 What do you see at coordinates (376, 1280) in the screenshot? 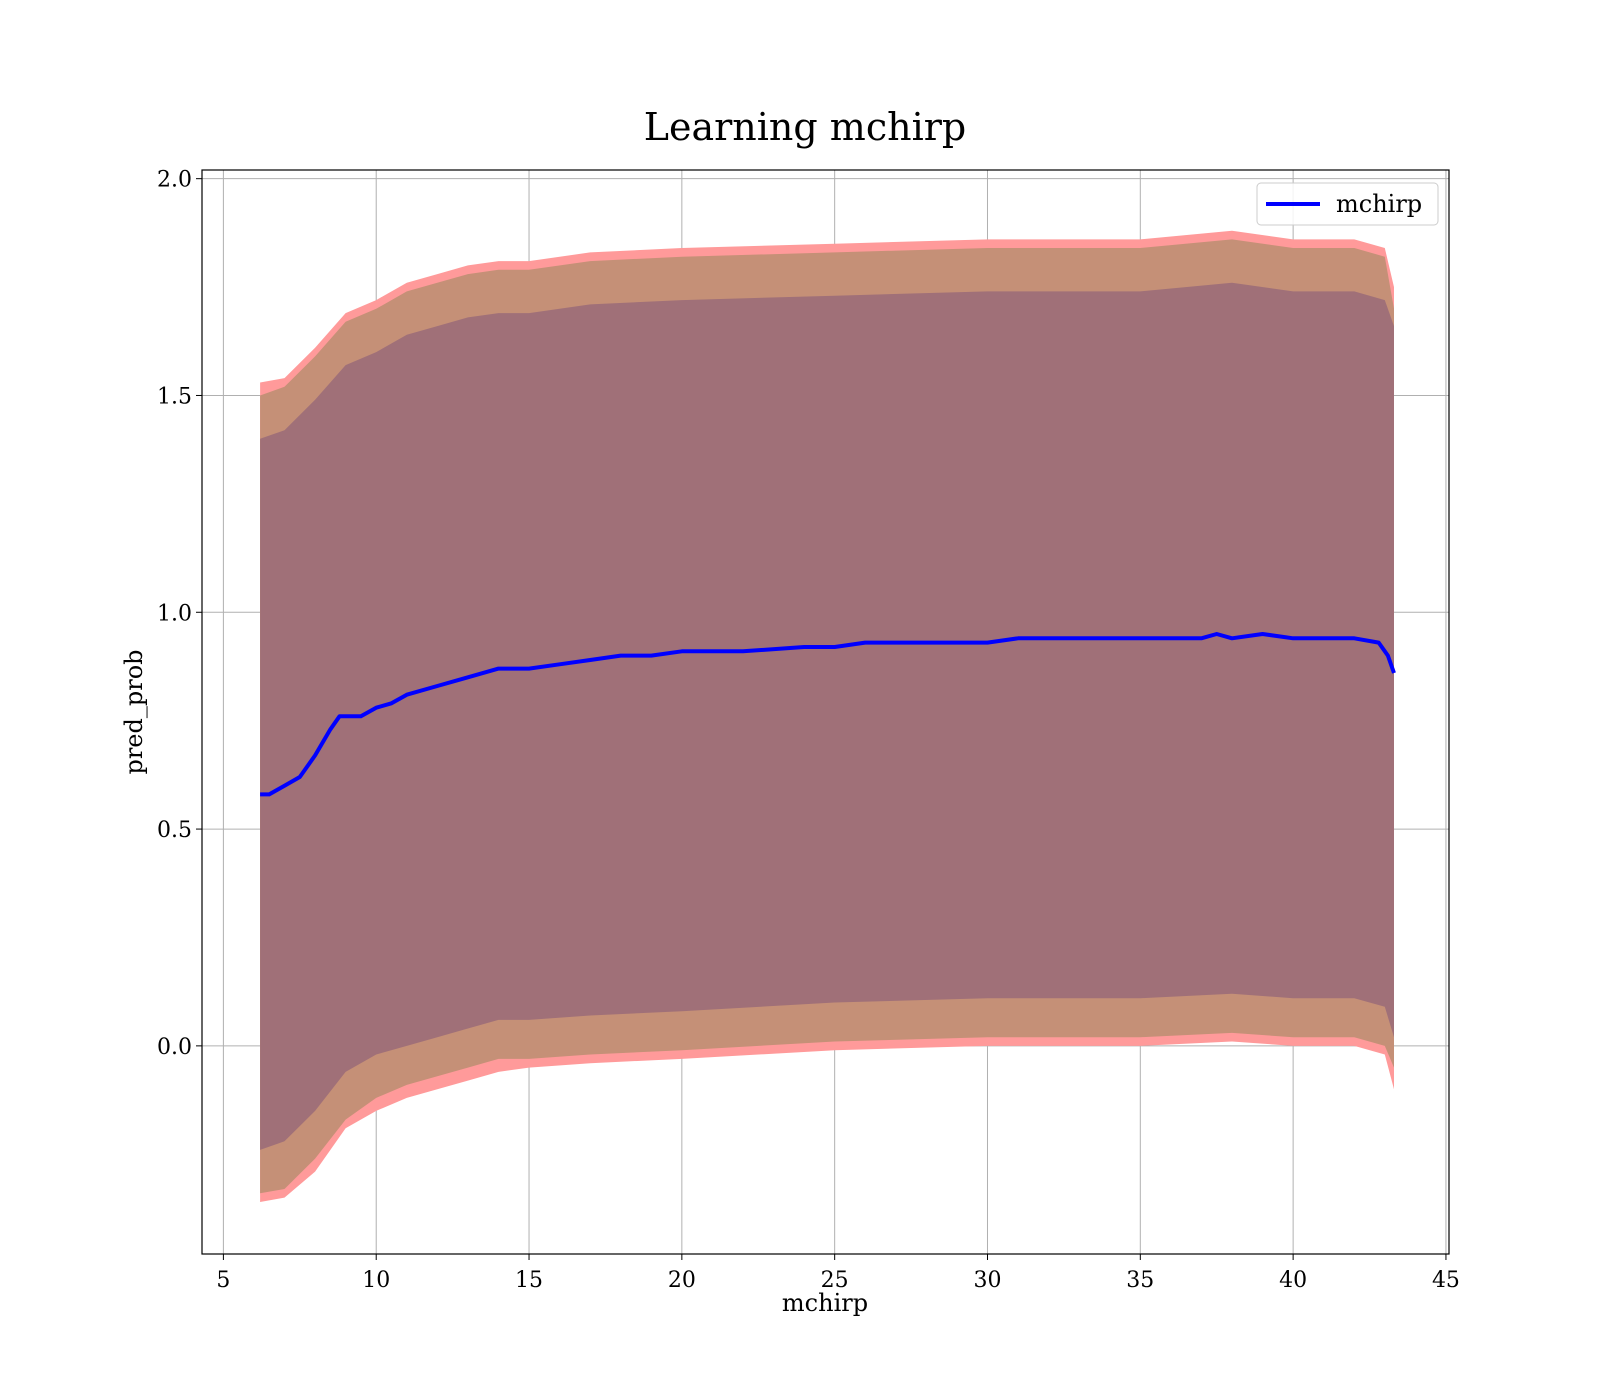
I see `x-tick-label: 10` at bounding box center [376, 1280].